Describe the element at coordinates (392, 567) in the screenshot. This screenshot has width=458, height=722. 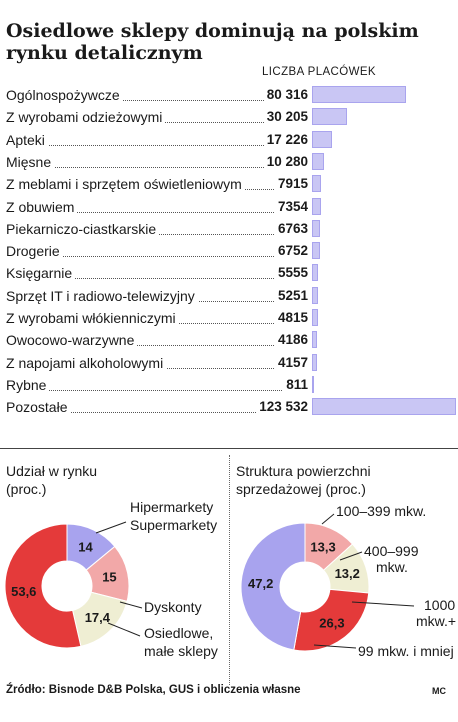
I see `donut-category-label: mkw.` at that location.